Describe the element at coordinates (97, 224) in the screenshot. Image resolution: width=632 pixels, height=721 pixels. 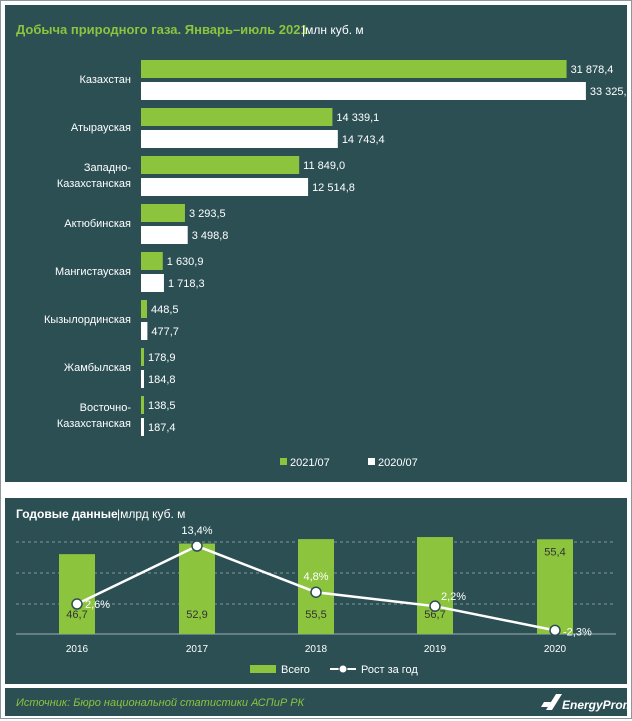
I see `category-label: Актюбинская` at that location.